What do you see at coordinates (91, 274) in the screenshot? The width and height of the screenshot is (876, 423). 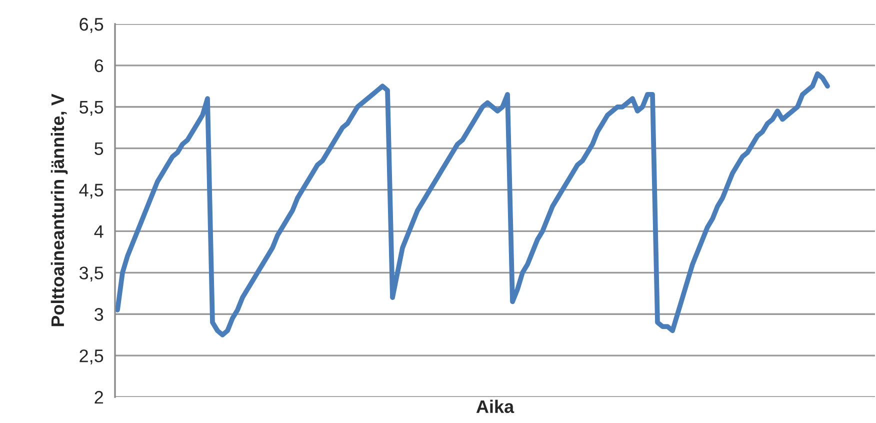 I see `y-tick-label: 3,5` at bounding box center [91, 274].